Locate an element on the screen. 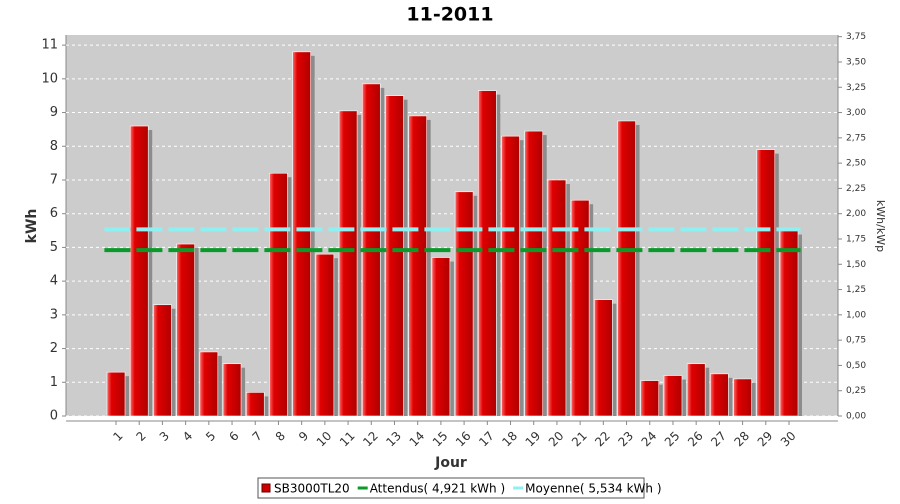 The height and width of the screenshot is (504, 900). y2-tick-label: 3,50 is located at coordinates (856, 62).